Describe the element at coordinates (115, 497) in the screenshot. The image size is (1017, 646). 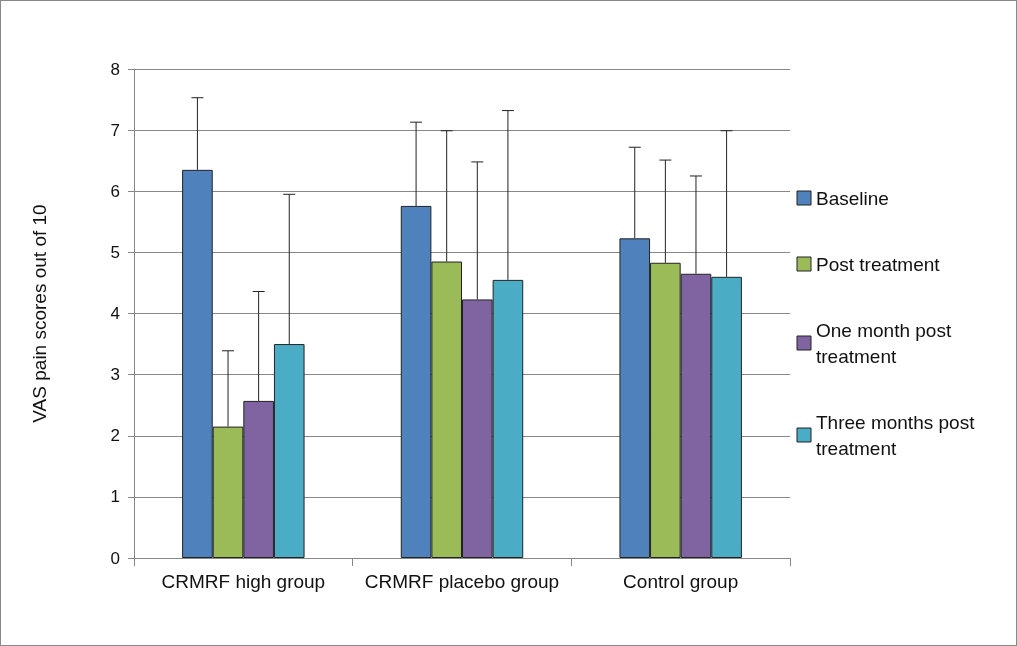
I see `y-tick-label: 1` at that location.